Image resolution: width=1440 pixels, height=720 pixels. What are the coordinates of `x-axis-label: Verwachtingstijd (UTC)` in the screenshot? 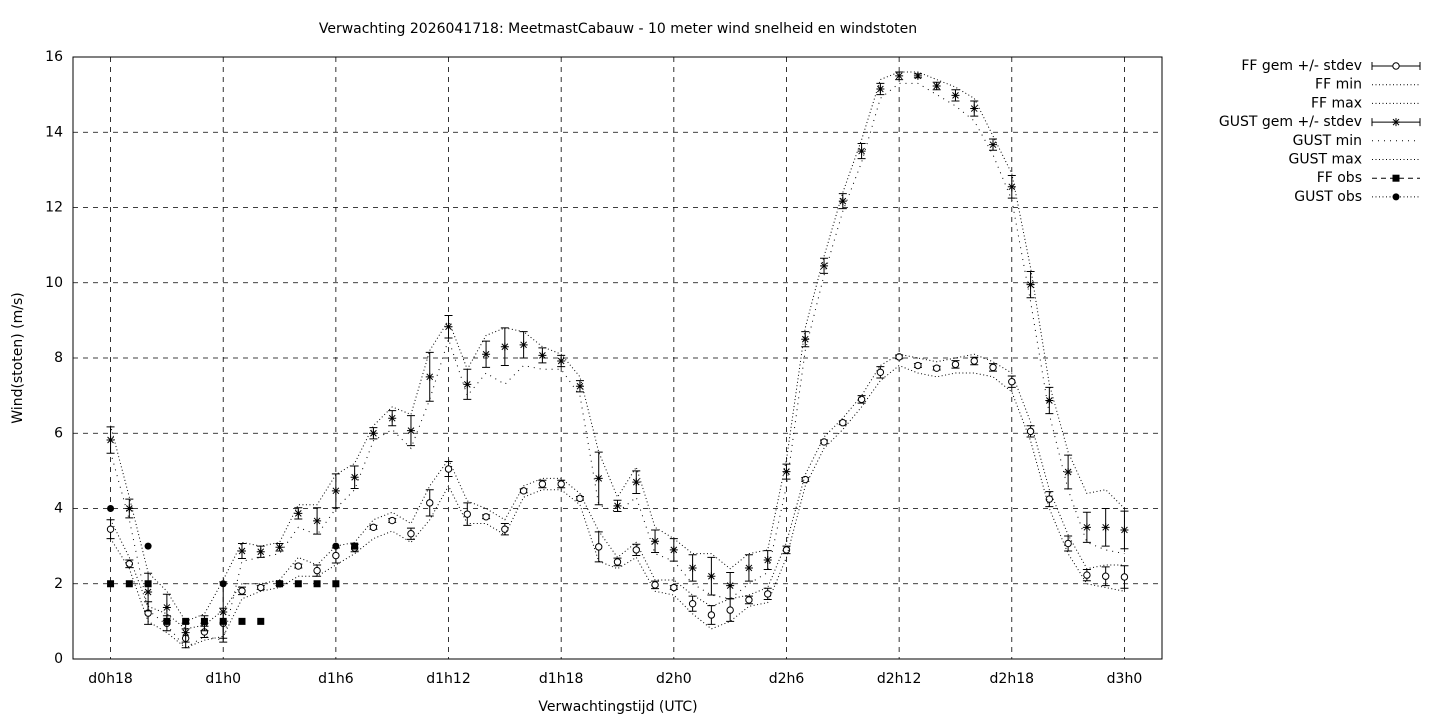 It's located at (617, 707).